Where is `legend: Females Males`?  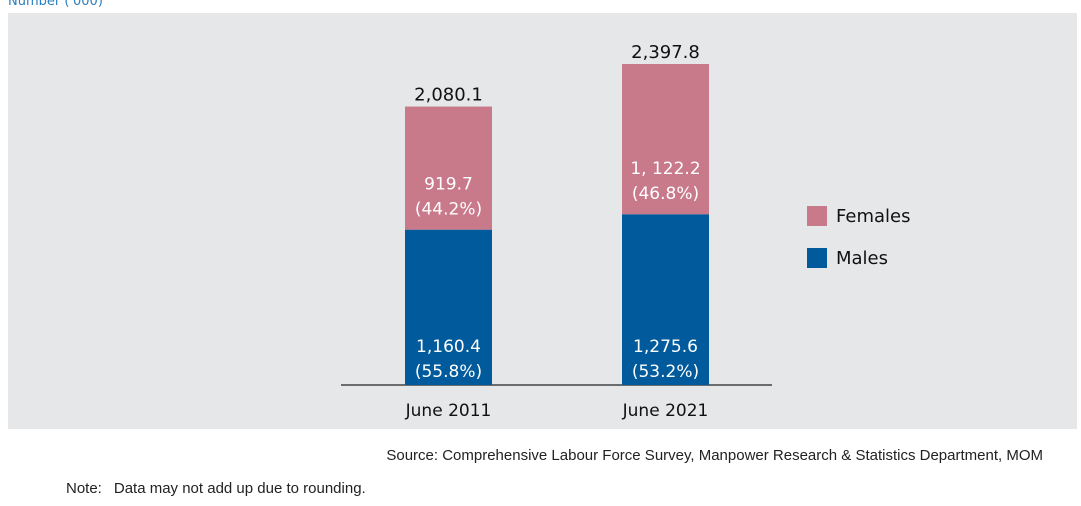
legend: Females Males is located at coordinates (858, 246).